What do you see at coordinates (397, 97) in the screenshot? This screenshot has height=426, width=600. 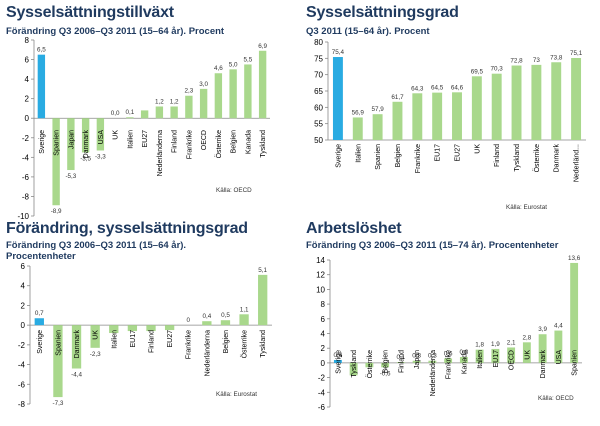 I see `value-label: 61,7` at bounding box center [397, 97].